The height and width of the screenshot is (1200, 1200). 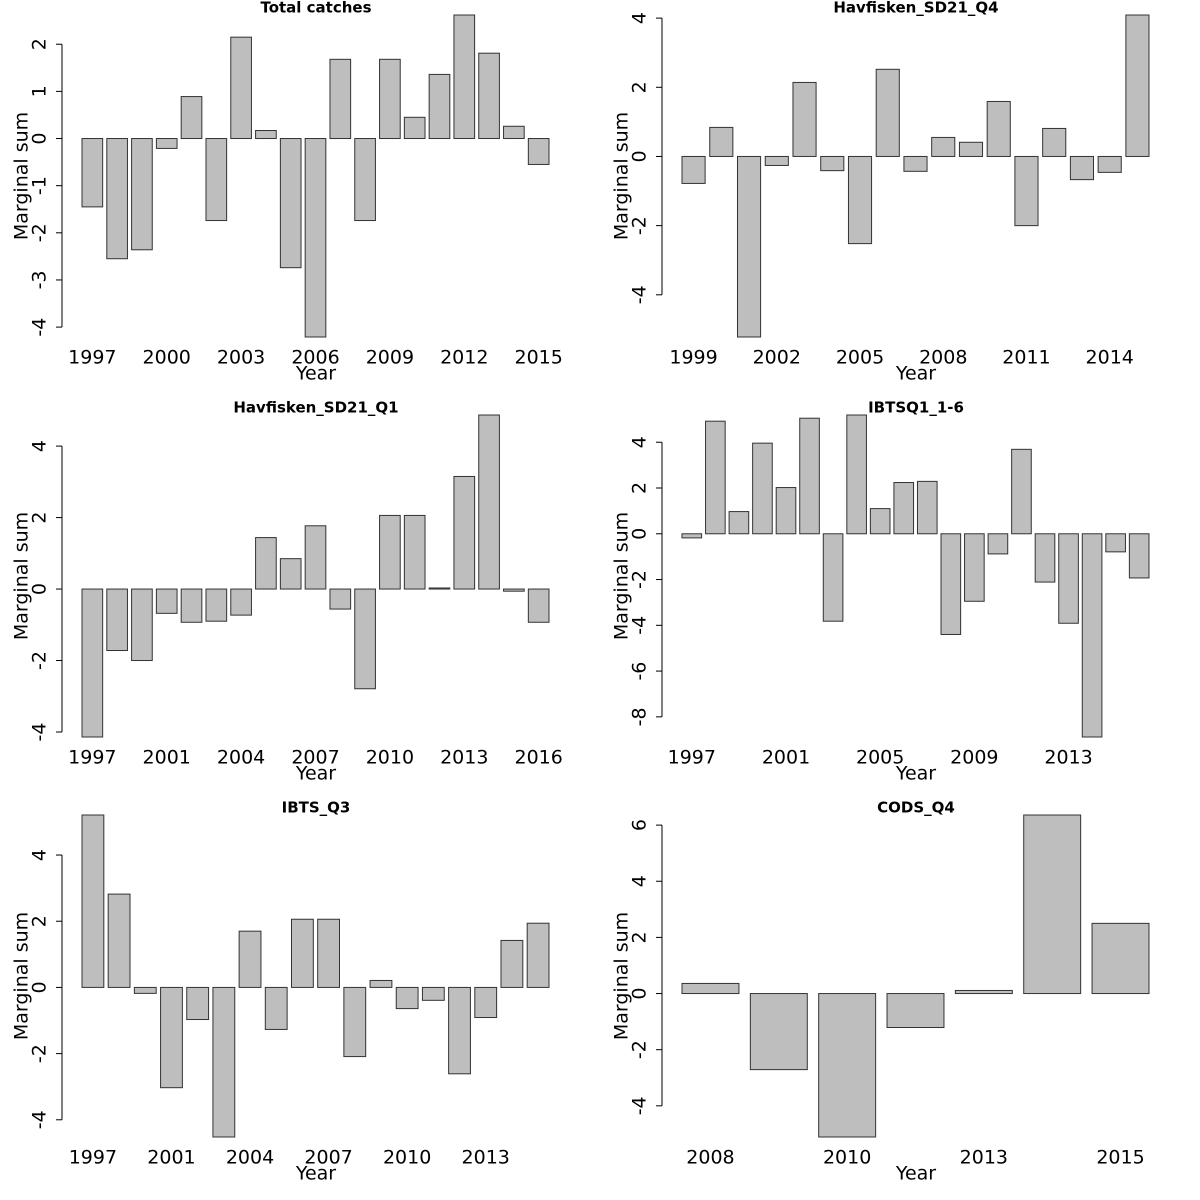 I want to click on chart-title: Havfisken_SD21_Q4, so click(x=915, y=8).